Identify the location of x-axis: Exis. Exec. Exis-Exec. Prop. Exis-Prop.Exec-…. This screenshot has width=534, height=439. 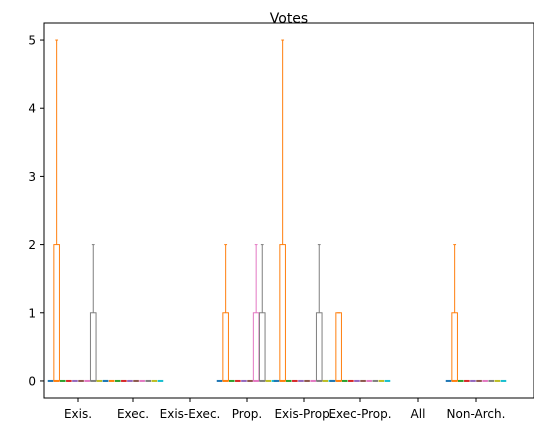
(284, 409).